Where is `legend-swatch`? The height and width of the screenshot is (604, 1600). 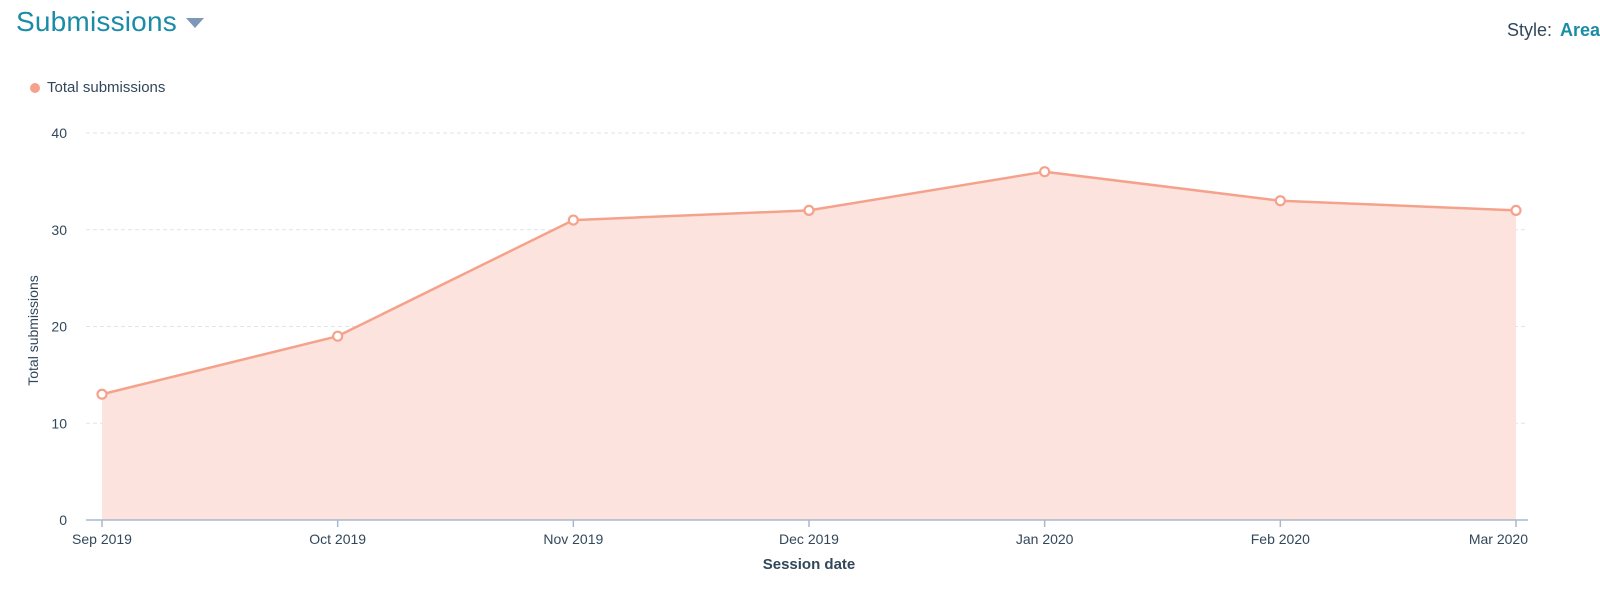 legend-swatch is located at coordinates (35, 87).